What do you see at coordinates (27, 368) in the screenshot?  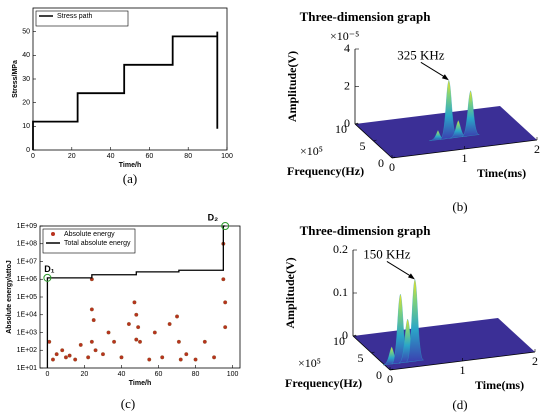 I see `y-tick-label: 1E+01` at bounding box center [27, 368].